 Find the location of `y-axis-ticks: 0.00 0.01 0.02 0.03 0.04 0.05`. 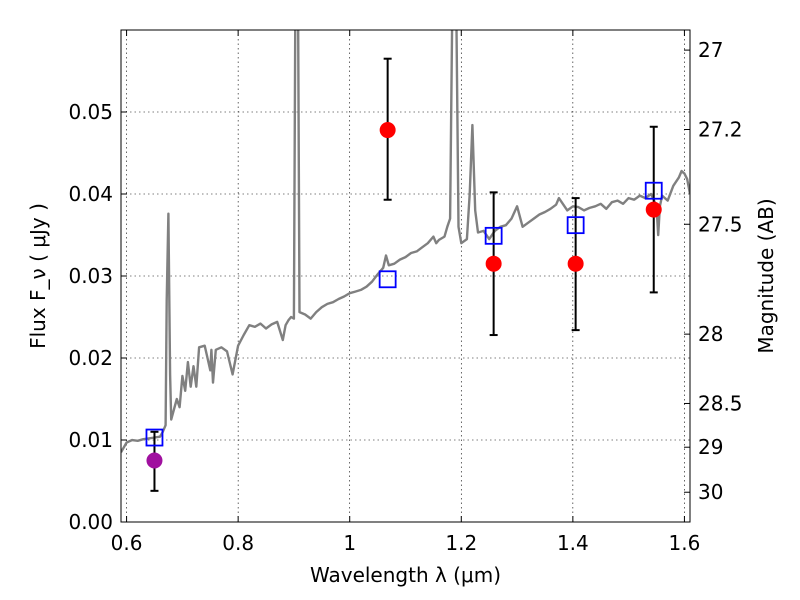

y-axis-ticks: 0.00 0.01 0.02 0.03 0.04 0.05 is located at coordinates (97, 317).